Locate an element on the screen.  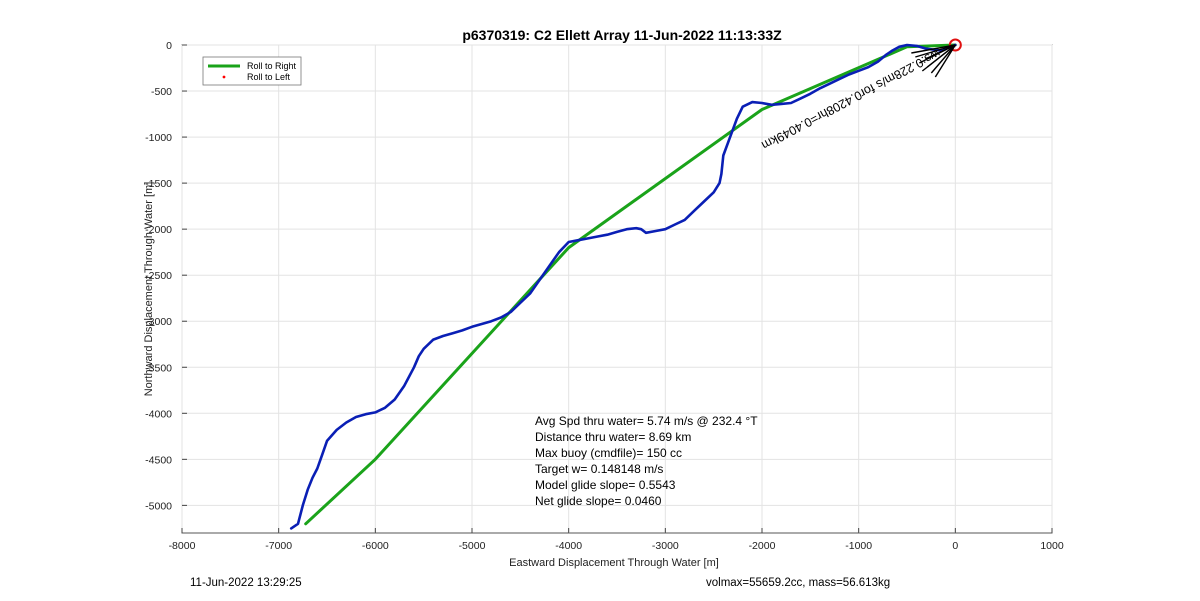
x-tick-label: -7000 is located at coordinates (278, 546).